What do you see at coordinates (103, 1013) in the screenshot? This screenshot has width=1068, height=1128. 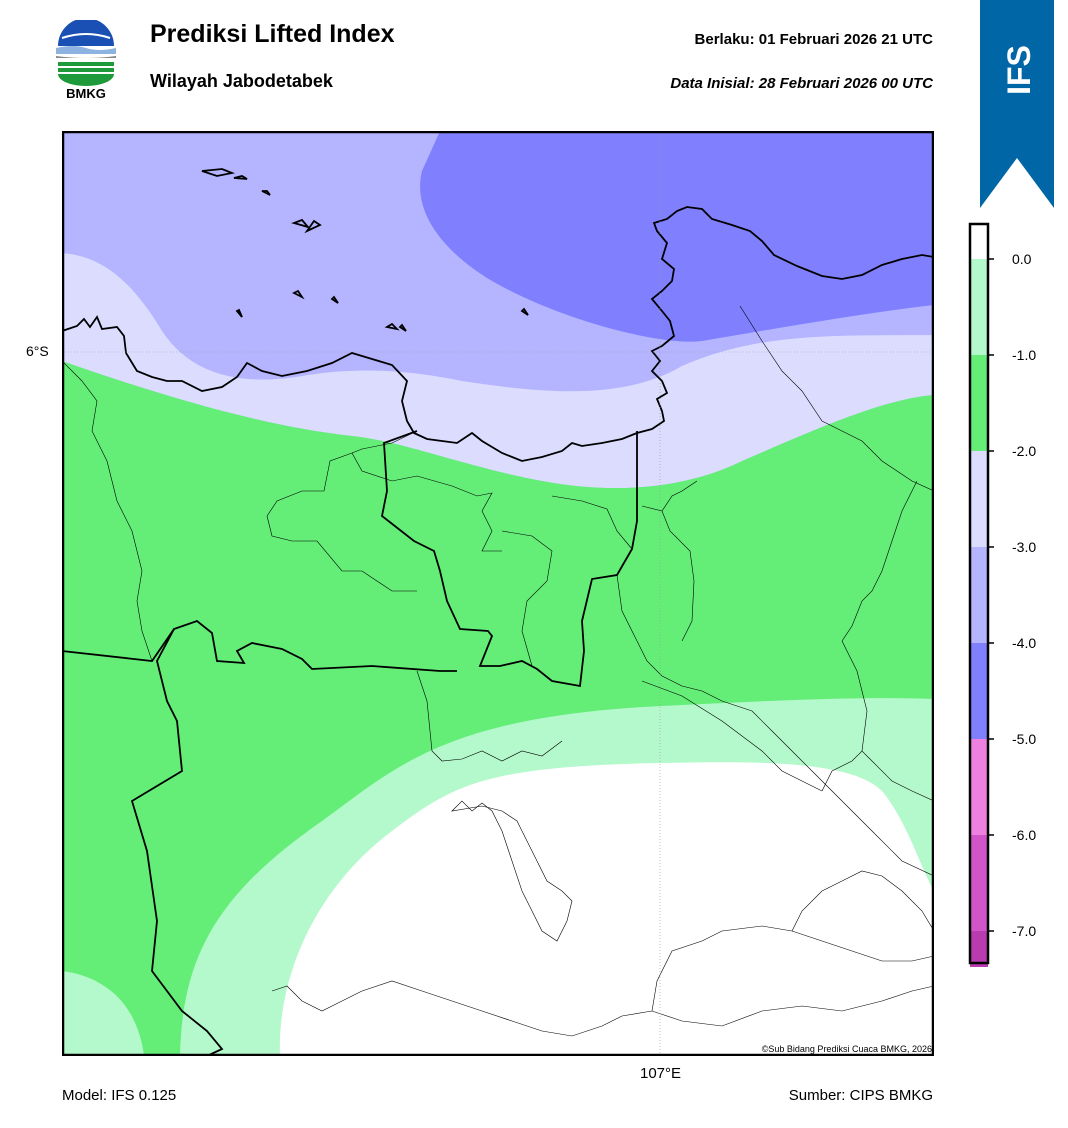 I see `shade-band-0to1-corner` at bounding box center [103, 1013].